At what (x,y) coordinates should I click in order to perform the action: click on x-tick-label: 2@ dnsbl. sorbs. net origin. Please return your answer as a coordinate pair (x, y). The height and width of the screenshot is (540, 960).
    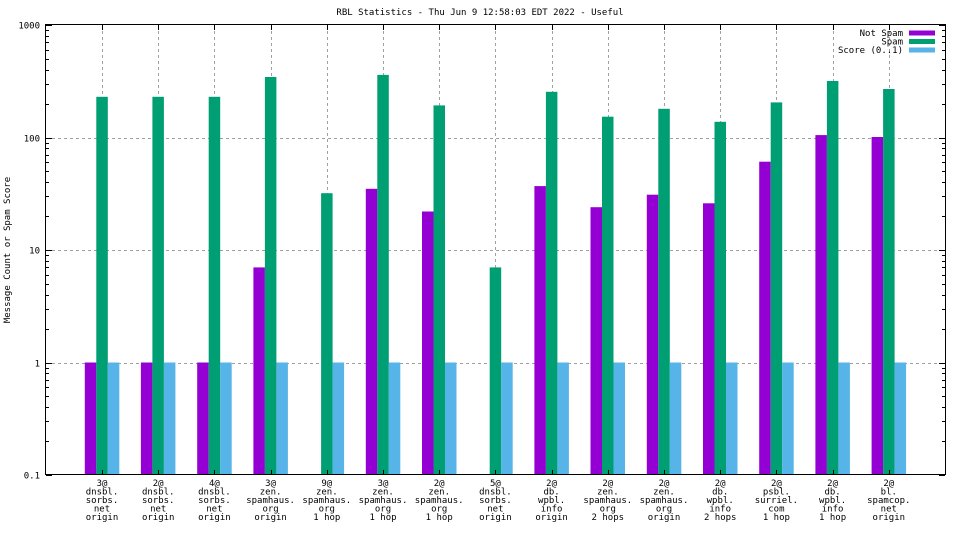
    Looking at the image, I should click on (158, 501).